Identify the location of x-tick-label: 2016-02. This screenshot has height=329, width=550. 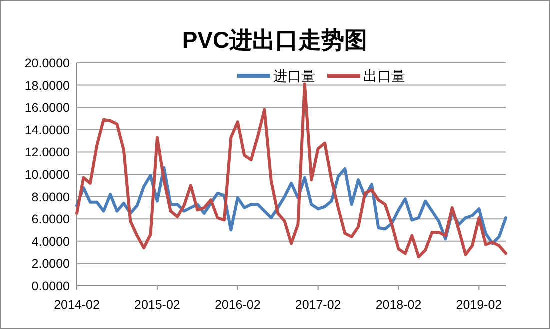
(237, 305).